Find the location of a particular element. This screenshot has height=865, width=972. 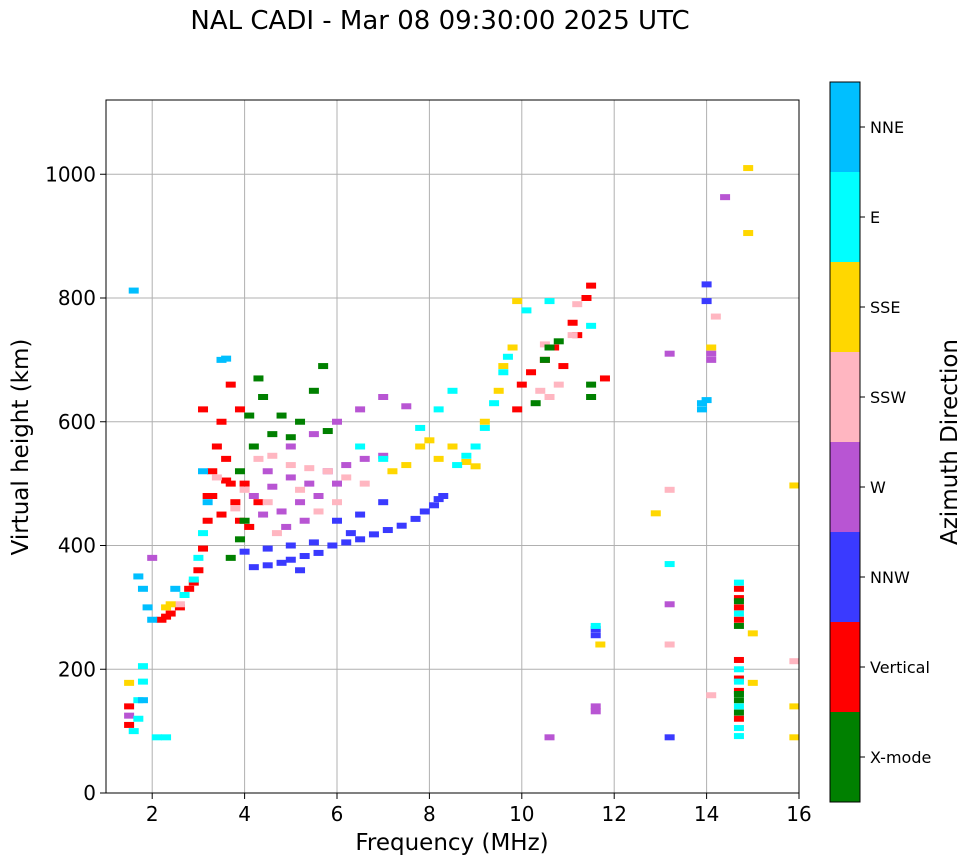

x-tick-label: 10 is located at coordinates (521, 814).